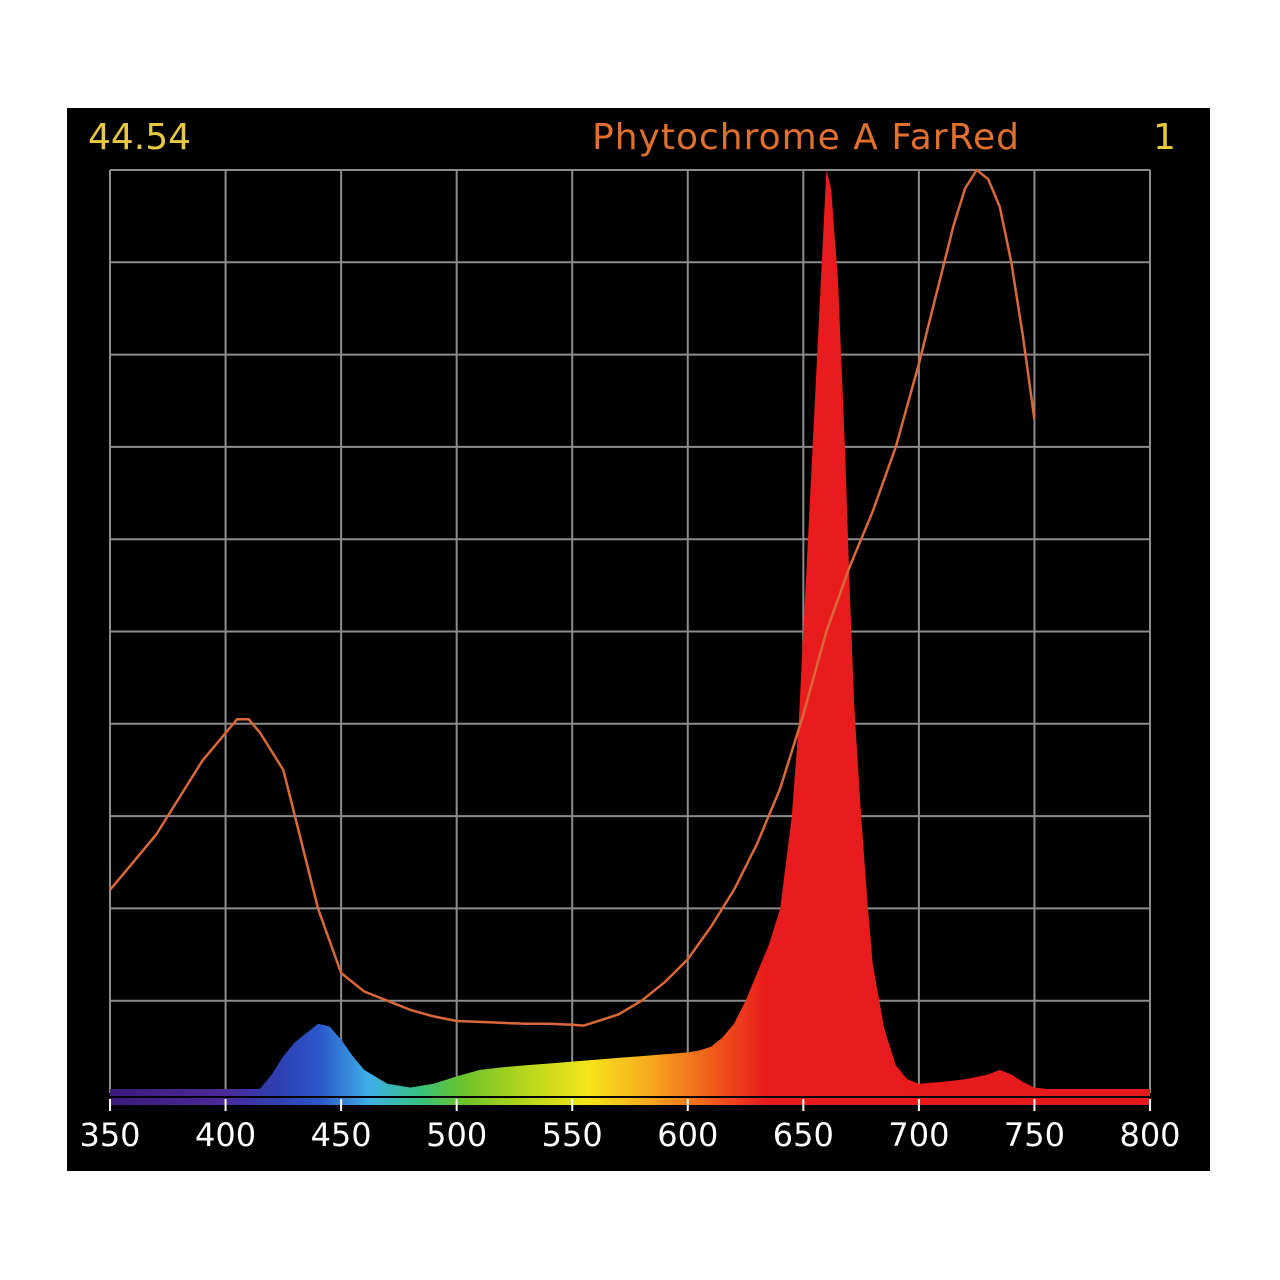 The image size is (1280, 1280). I want to click on x-tick-label: 700, so click(918, 1135).